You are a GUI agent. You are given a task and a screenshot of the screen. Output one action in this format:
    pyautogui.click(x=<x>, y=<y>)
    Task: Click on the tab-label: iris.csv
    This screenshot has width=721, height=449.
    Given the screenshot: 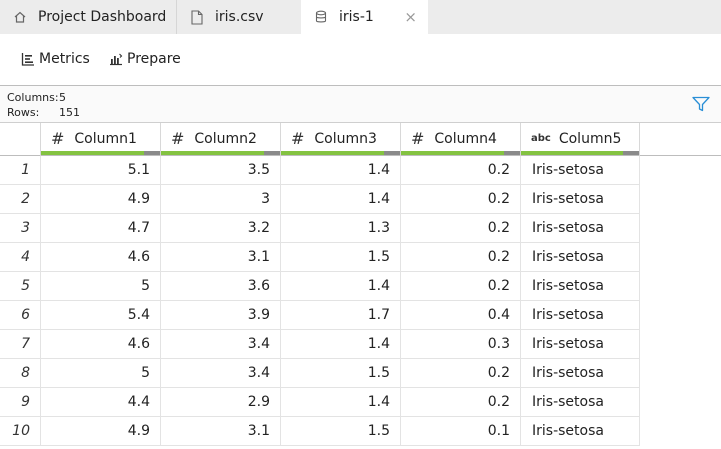 What is the action you would take?
    pyautogui.click(x=239, y=17)
    